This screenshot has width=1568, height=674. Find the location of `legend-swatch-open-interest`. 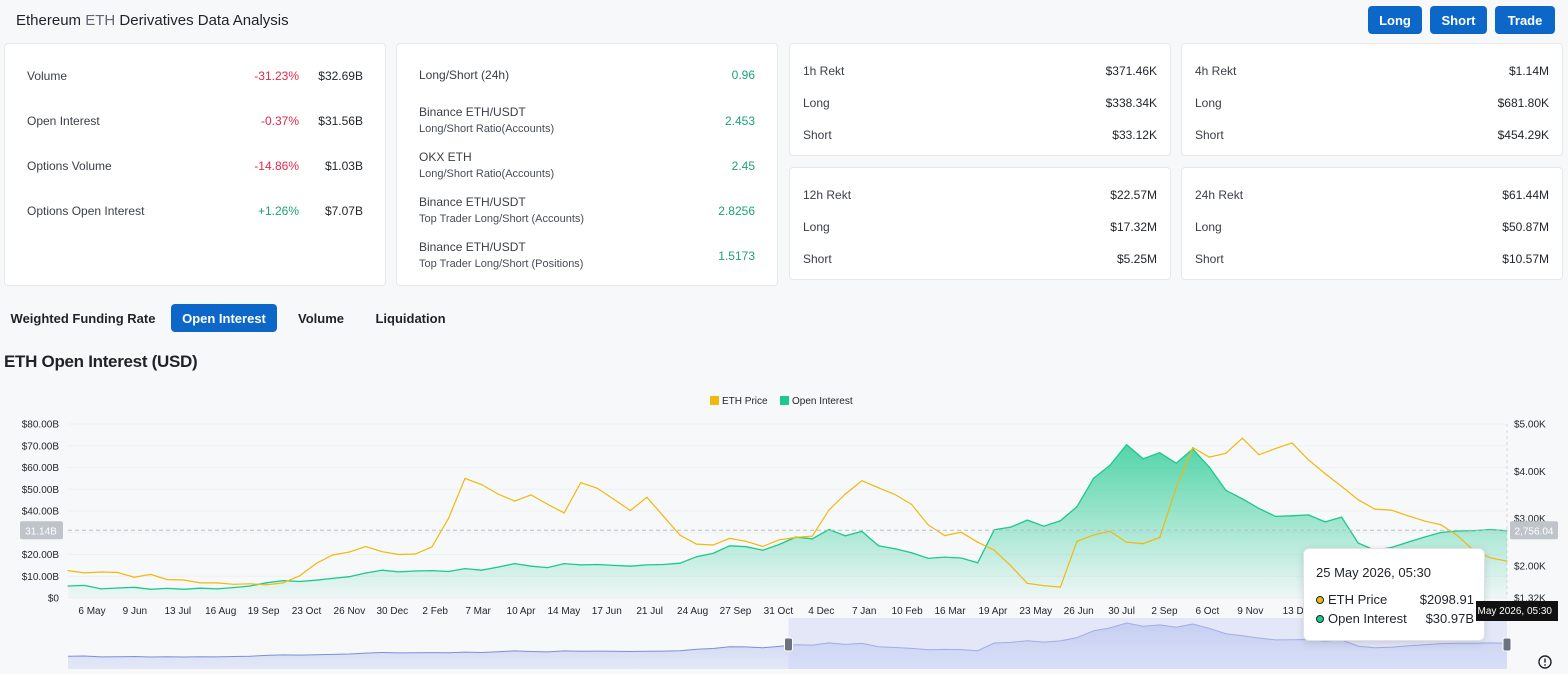

legend-swatch-open-interest is located at coordinates (784, 400).